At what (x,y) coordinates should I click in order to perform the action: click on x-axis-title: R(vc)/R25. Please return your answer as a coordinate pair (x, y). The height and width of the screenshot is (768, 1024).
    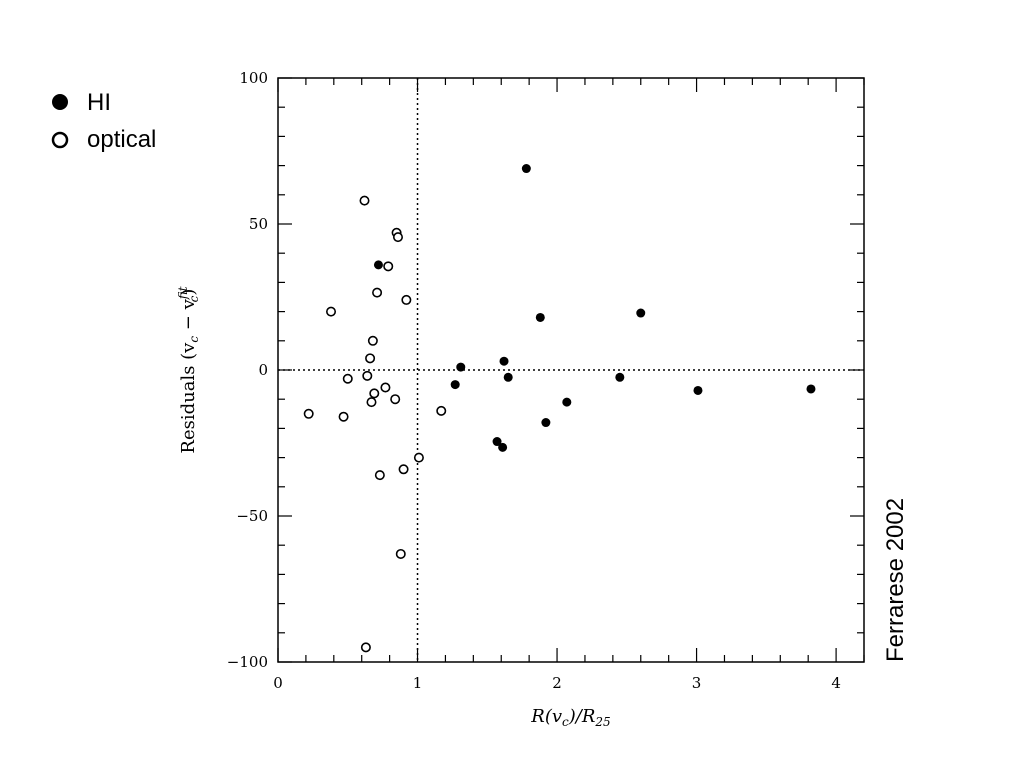
    Looking at the image, I should click on (570, 717).